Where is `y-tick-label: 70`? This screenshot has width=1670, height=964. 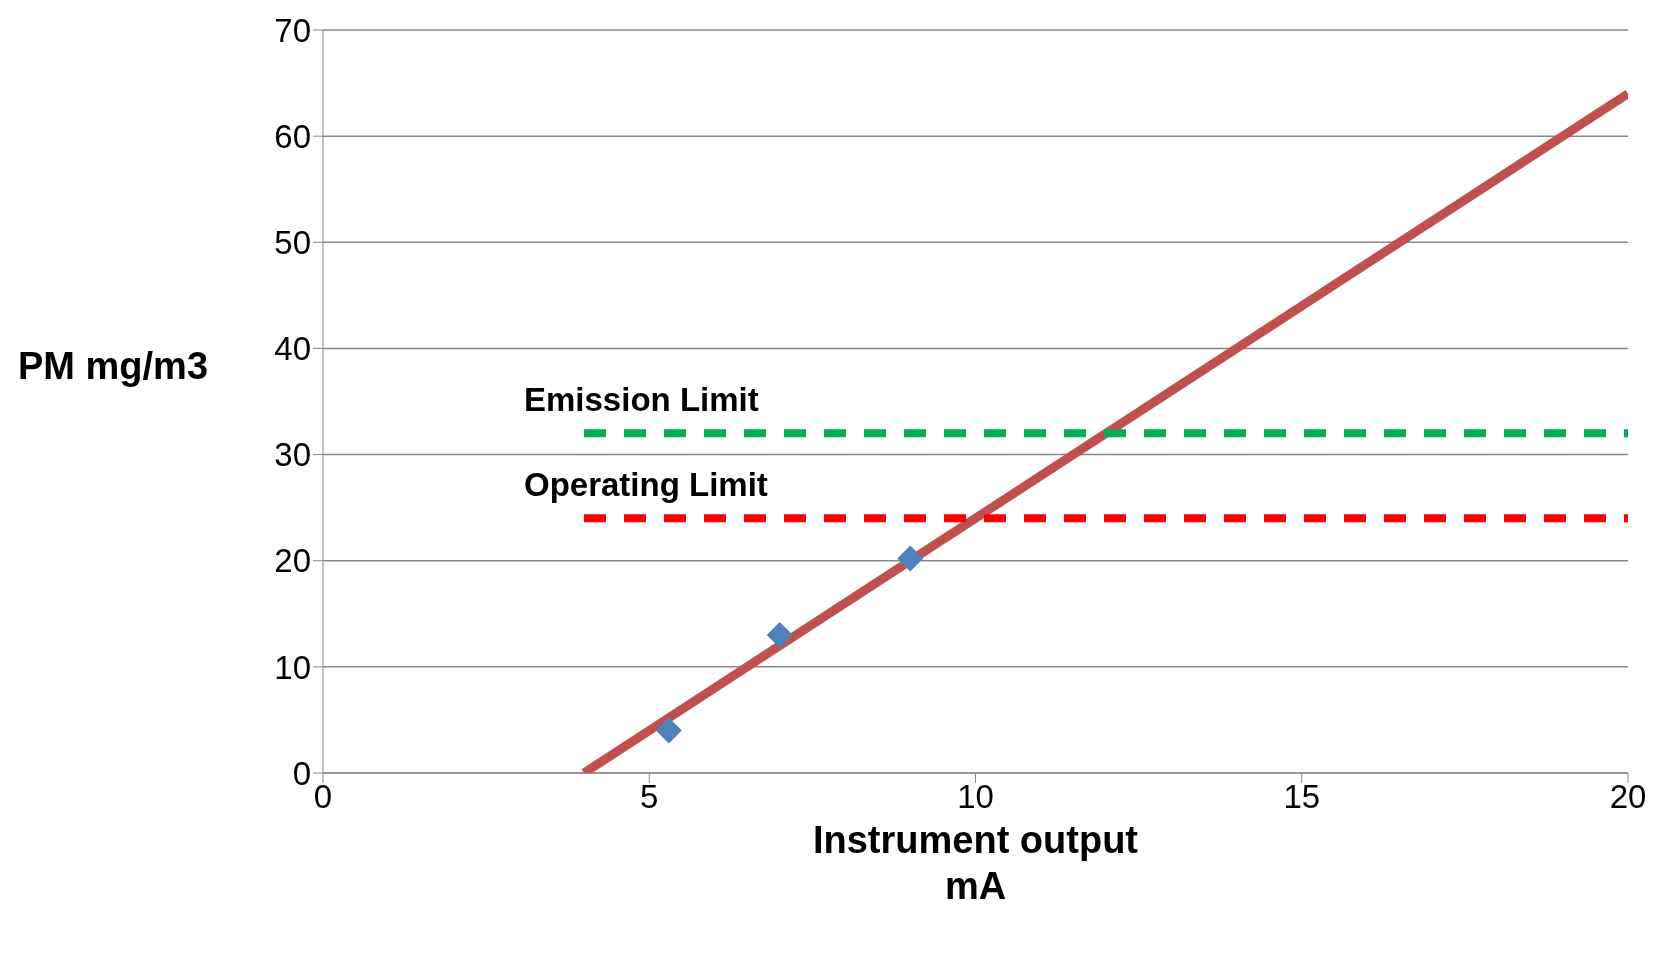 y-tick-label: 70 is located at coordinates (292, 30).